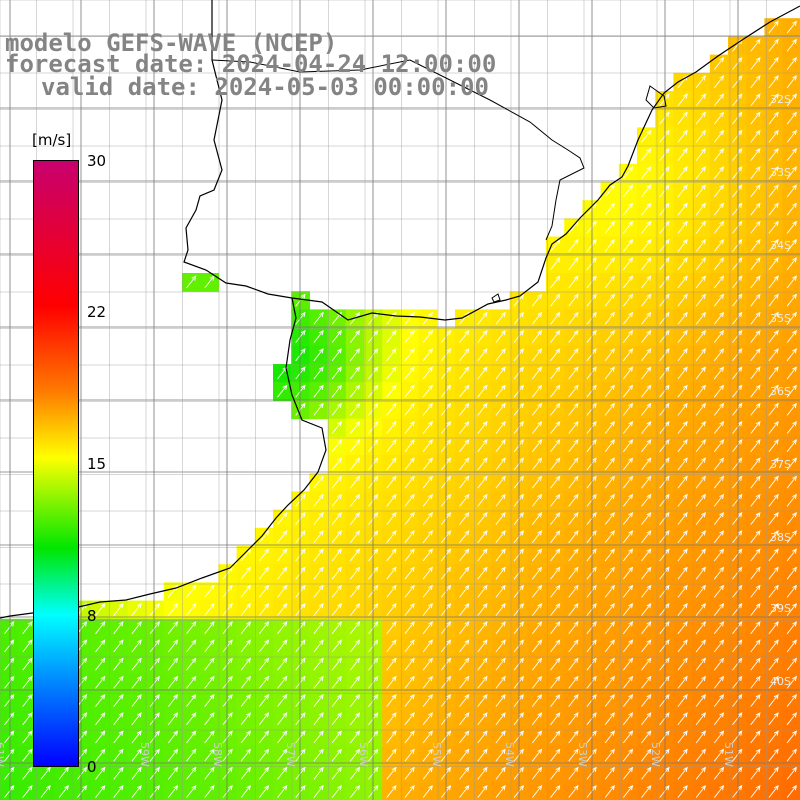 Image resolution: width=800 pixels, height=800 pixels. What do you see at coordinates (656, 97) in the screenshot?
I see `coastline-lagoon` at bounding box center [656, 97].